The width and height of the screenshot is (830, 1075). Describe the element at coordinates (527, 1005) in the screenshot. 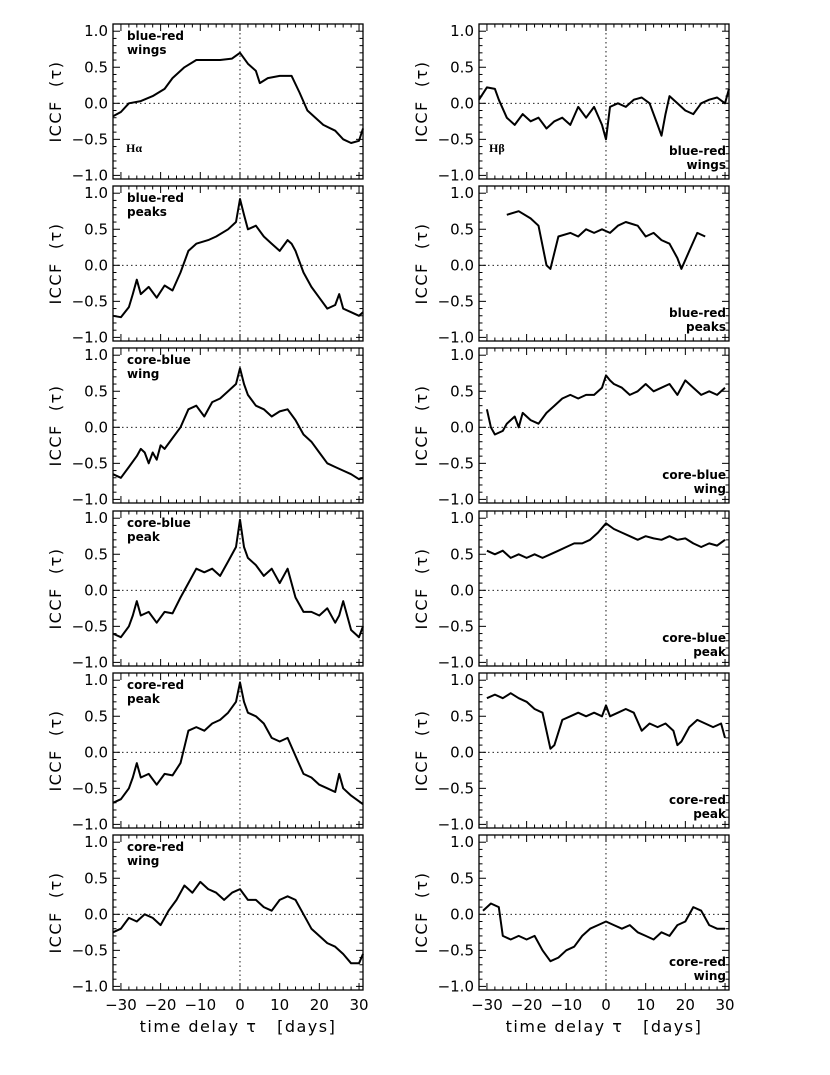

I see `x-tick-label: −20` at that location.